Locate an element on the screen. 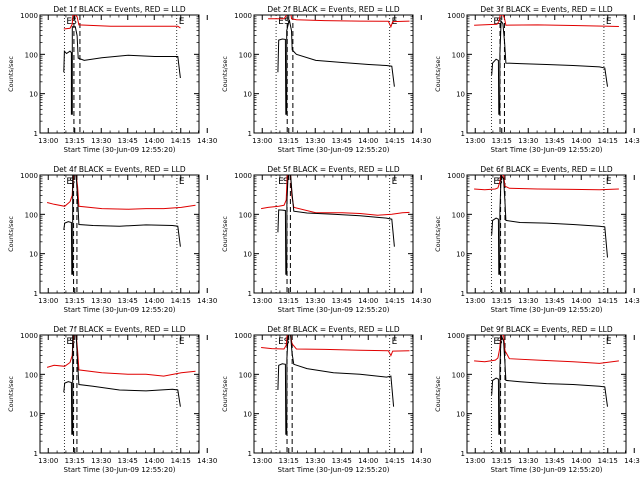 The width and height of the screenshot is (640, 480). panel-title: Det 3f BLACK = Events, RED = LLD is located at coordinates (546, 9).